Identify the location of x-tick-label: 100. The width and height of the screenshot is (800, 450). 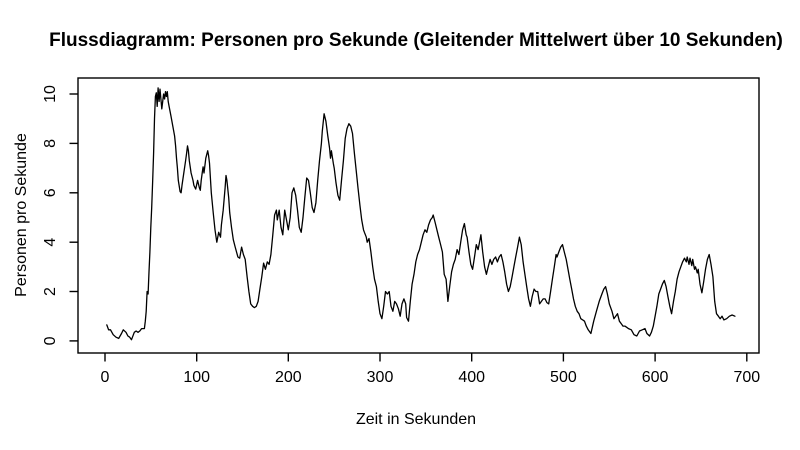
(196, 377).